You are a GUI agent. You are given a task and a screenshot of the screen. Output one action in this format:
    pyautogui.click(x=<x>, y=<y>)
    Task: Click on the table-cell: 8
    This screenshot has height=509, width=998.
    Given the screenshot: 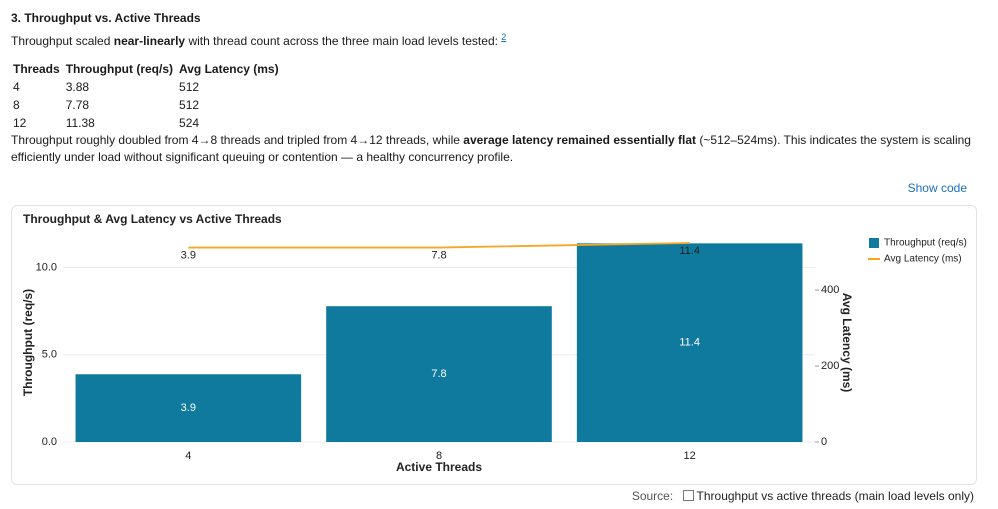 What is the action you would take?
    pyautogui.click(x=16, y=105)
    